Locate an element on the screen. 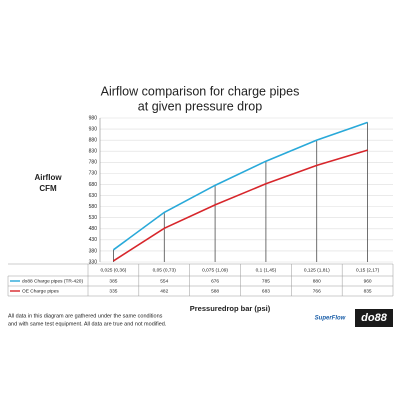  table-value: 766 is located at coordinates (317, 291).